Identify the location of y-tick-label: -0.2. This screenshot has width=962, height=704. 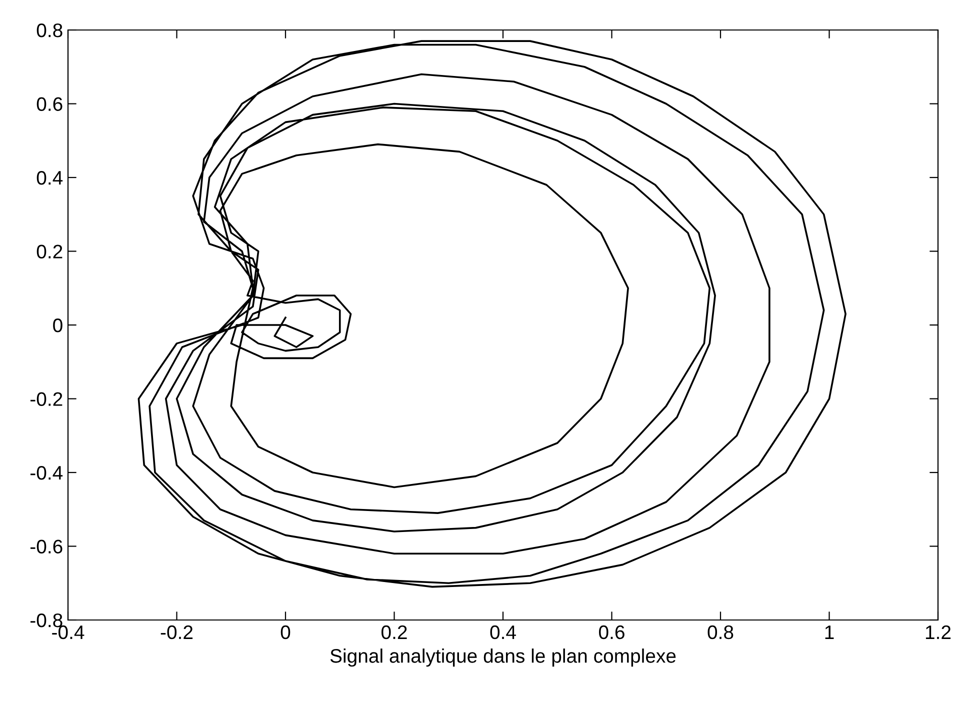
(46, 399).